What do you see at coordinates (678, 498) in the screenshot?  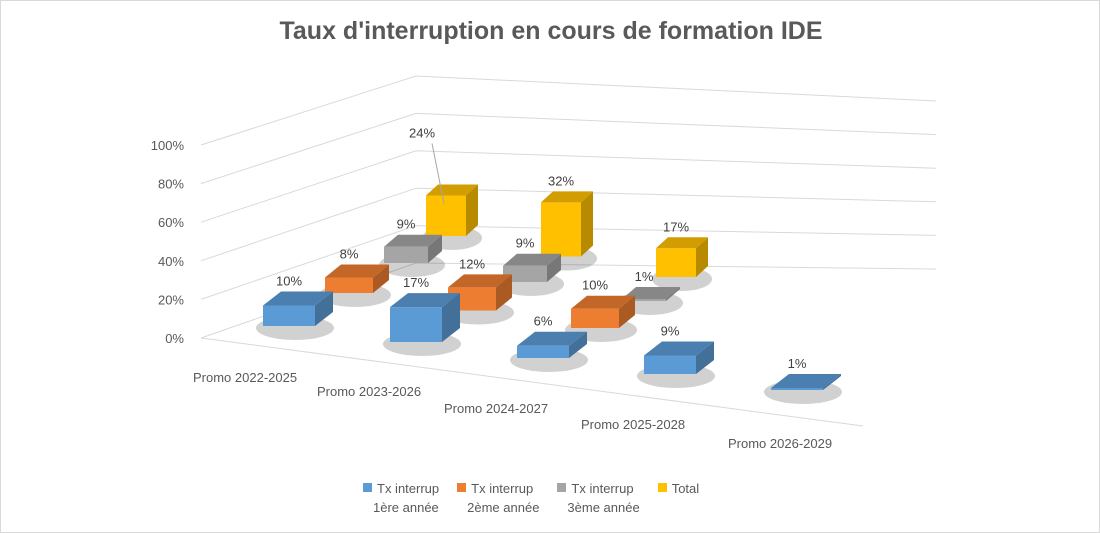 I see `legend-item: Total` at bounding box center [678, 498].